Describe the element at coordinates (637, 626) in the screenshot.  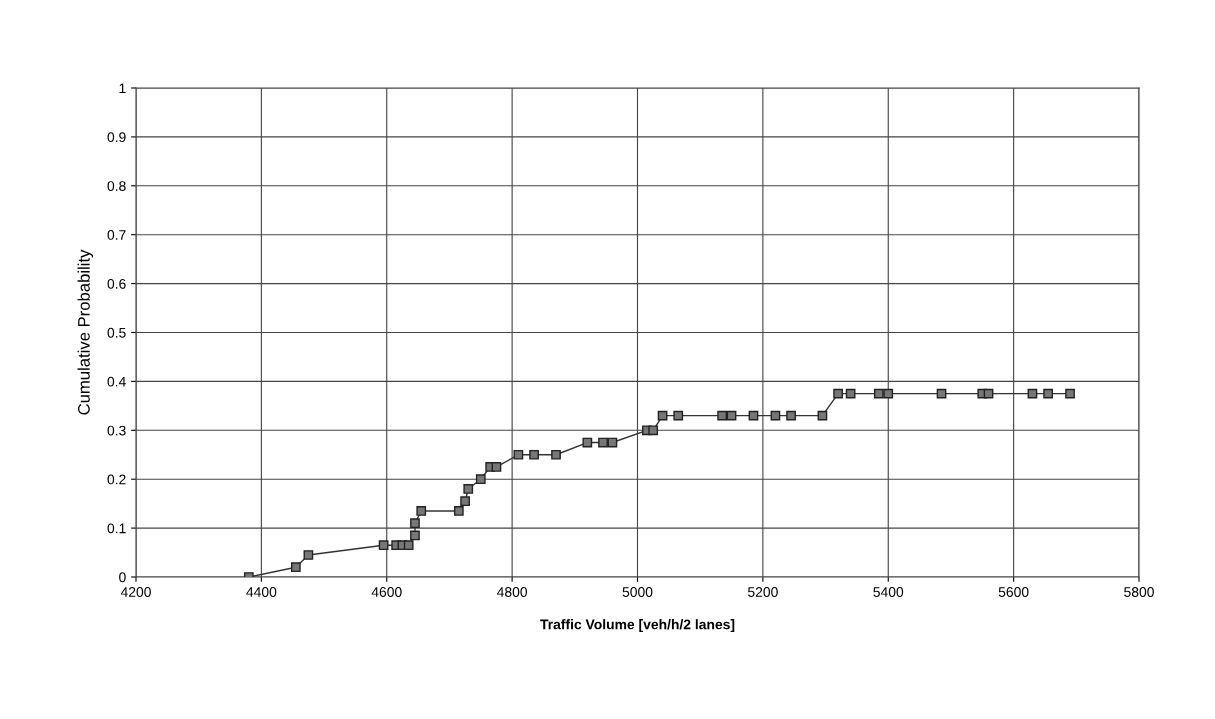
I see `x-axis-title: Traffic Volume [veh/h/2 lanes]` at that location.